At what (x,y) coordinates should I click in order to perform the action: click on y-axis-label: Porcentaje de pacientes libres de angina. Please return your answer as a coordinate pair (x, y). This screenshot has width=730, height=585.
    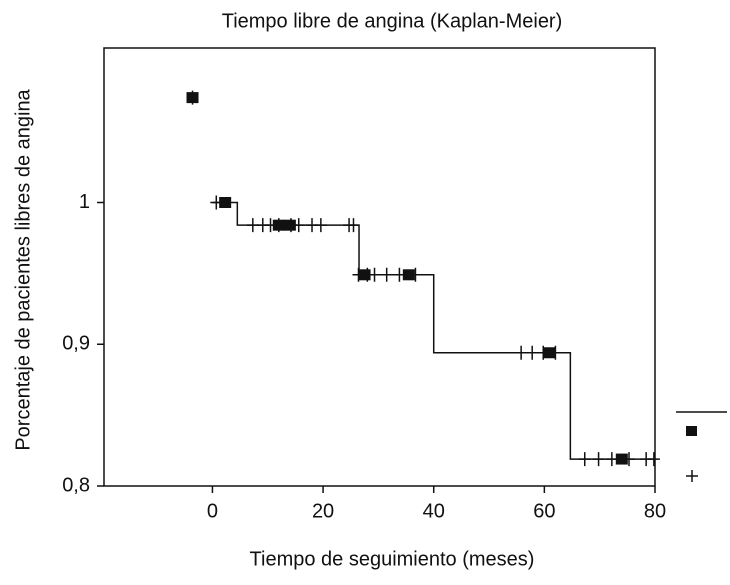
    Looking at the image, I should click on (23, 269).